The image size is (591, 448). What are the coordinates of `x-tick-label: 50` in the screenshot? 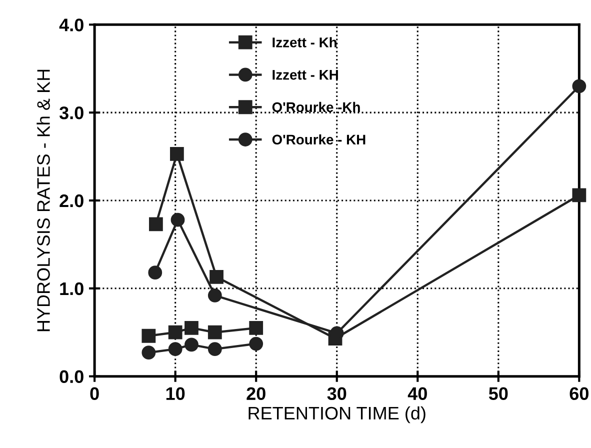 It's located at (498, 393).